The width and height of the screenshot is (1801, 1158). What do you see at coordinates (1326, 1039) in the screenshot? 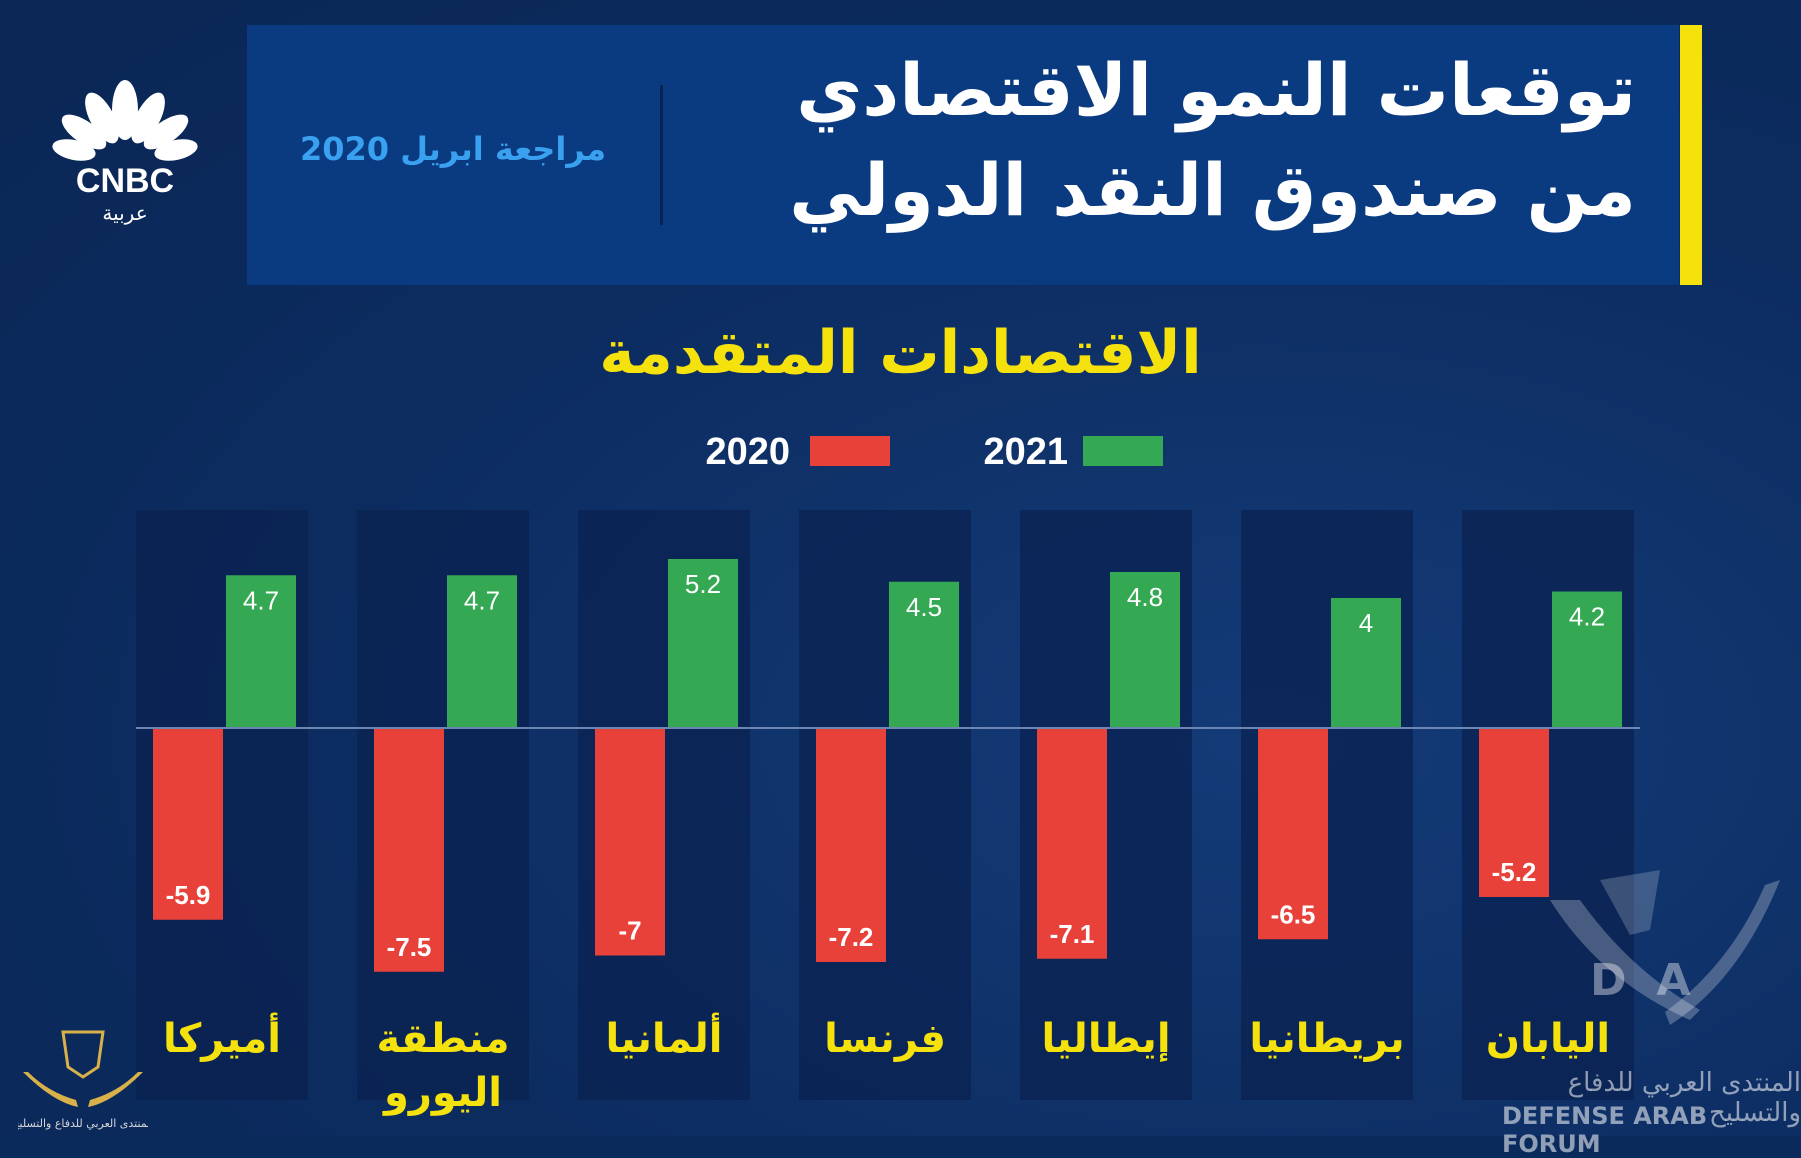
I see `category-label: بريطانيا` at bounding box center [1326, 1039].